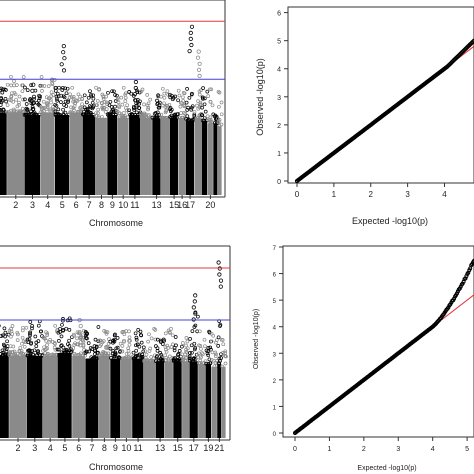  I want to click on peak-point-chr5, so click(63, 52).